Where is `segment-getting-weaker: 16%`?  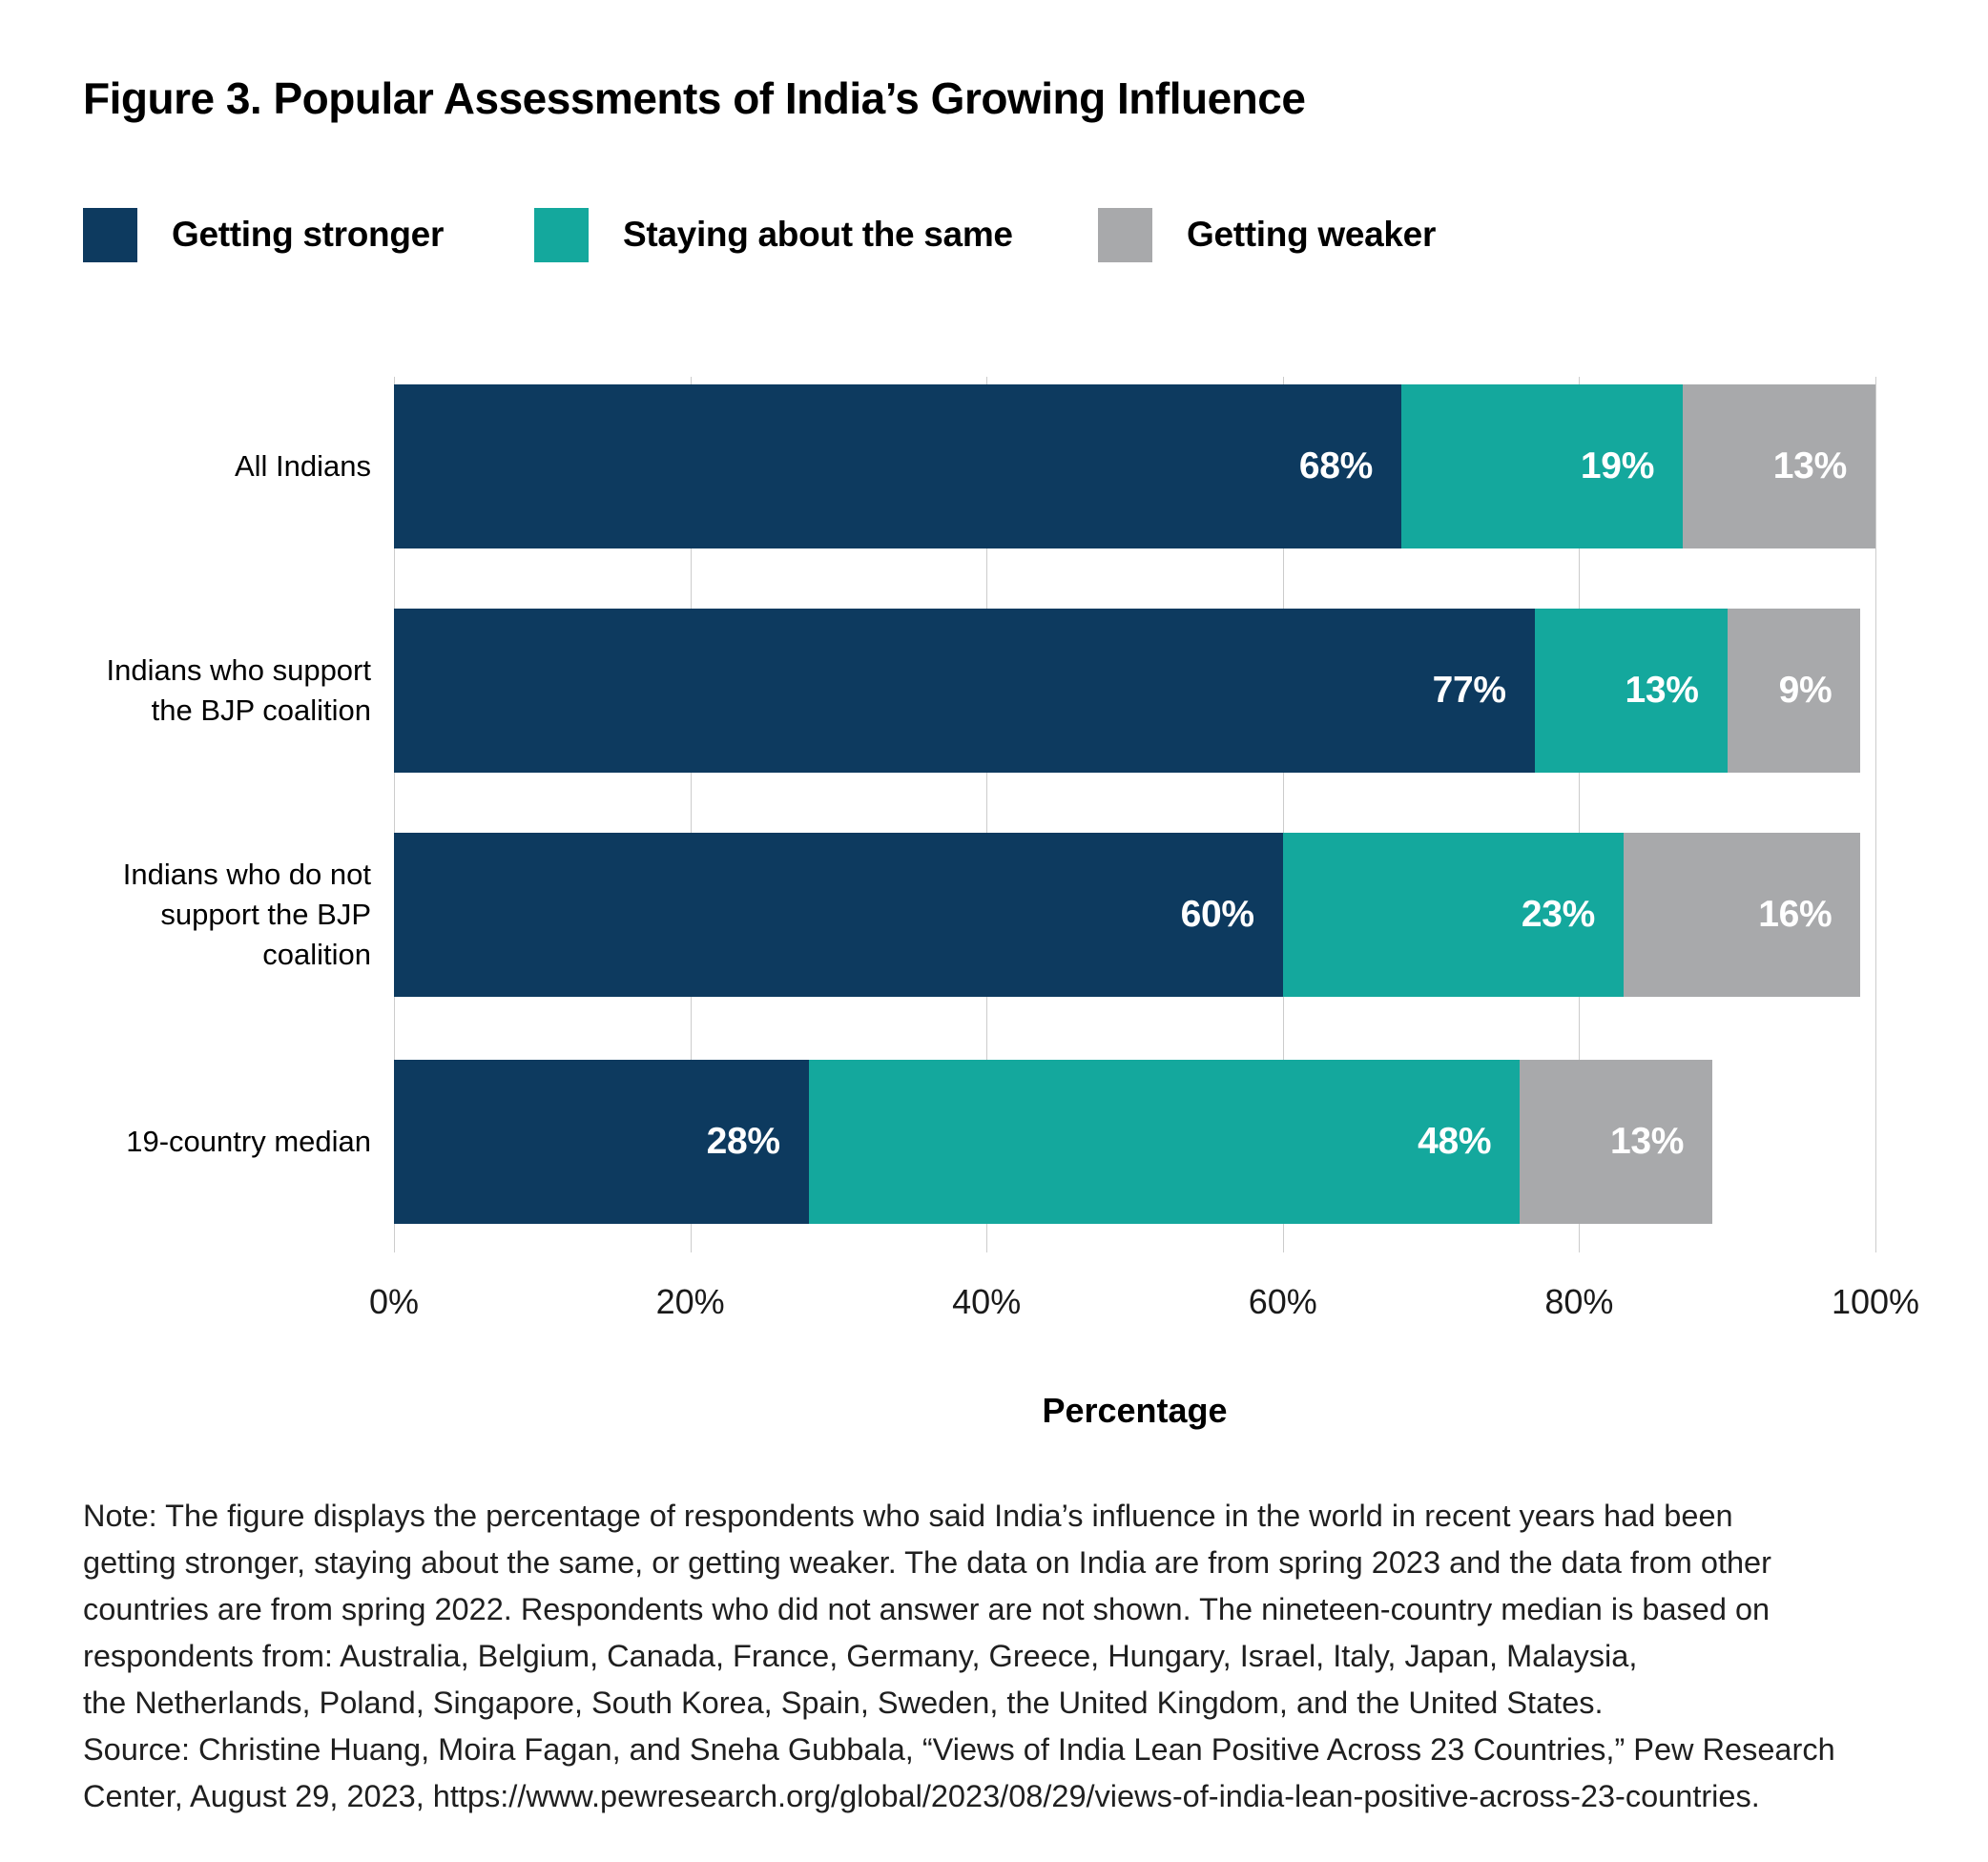
segment-getting-weaker: 16% is located at coordinates (1742, 915).